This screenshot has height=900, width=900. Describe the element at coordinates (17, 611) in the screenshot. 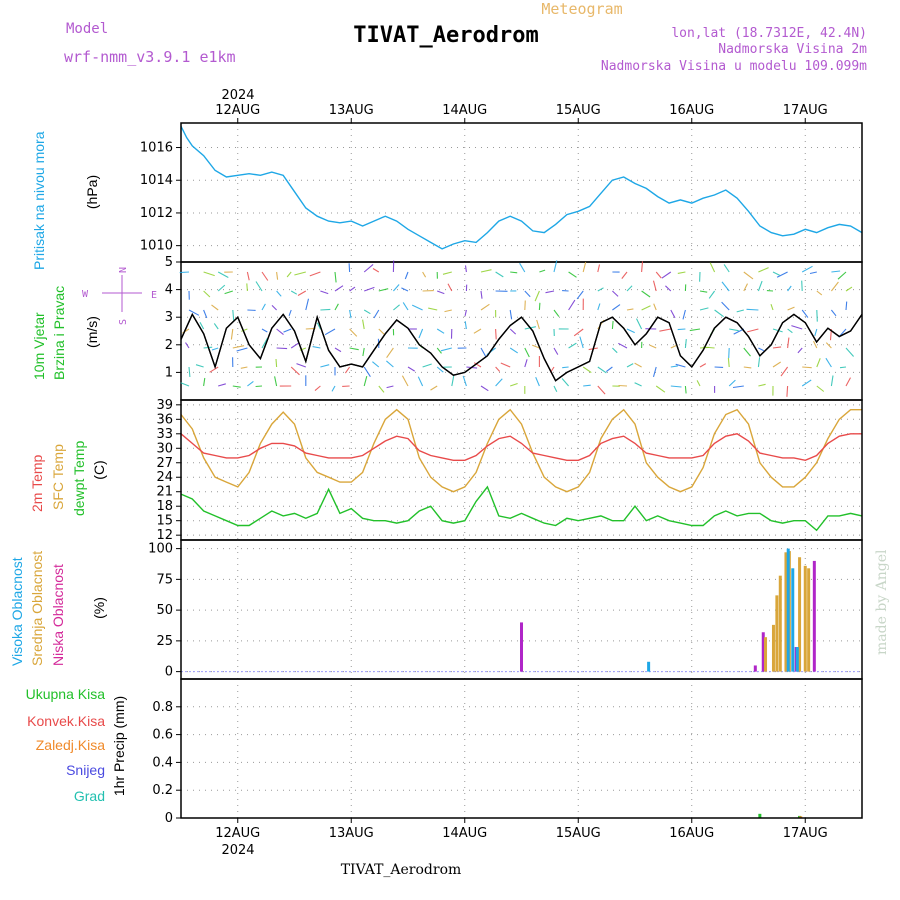

I see `cloud-high-ylabel: Visoka Oblacnost` at that location.